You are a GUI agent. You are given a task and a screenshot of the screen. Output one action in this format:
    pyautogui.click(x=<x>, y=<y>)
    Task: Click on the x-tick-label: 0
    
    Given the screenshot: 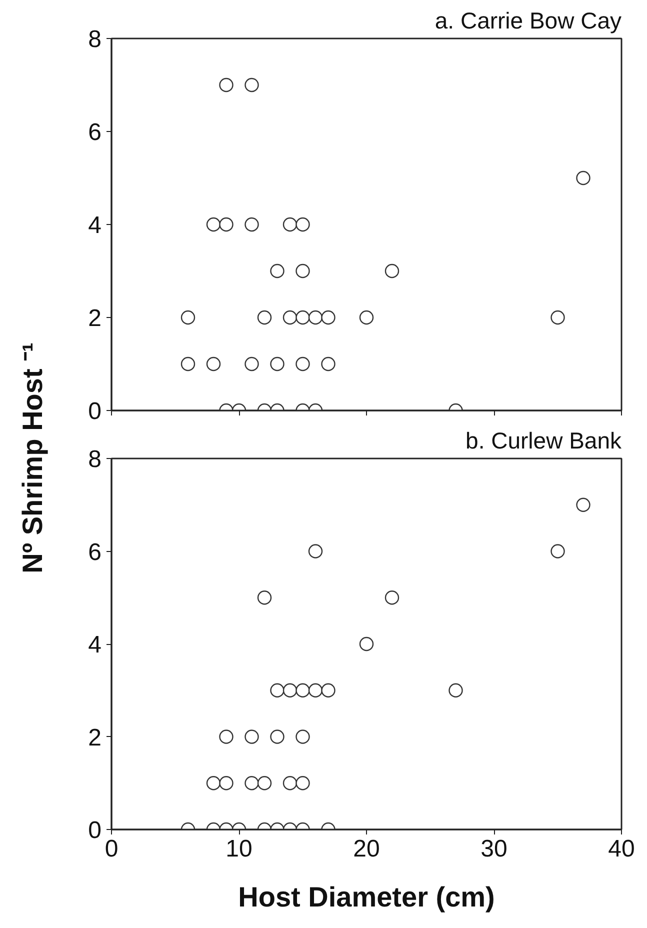 What is the action you would take?
    pyautogui.click(x=111, y=849)
    